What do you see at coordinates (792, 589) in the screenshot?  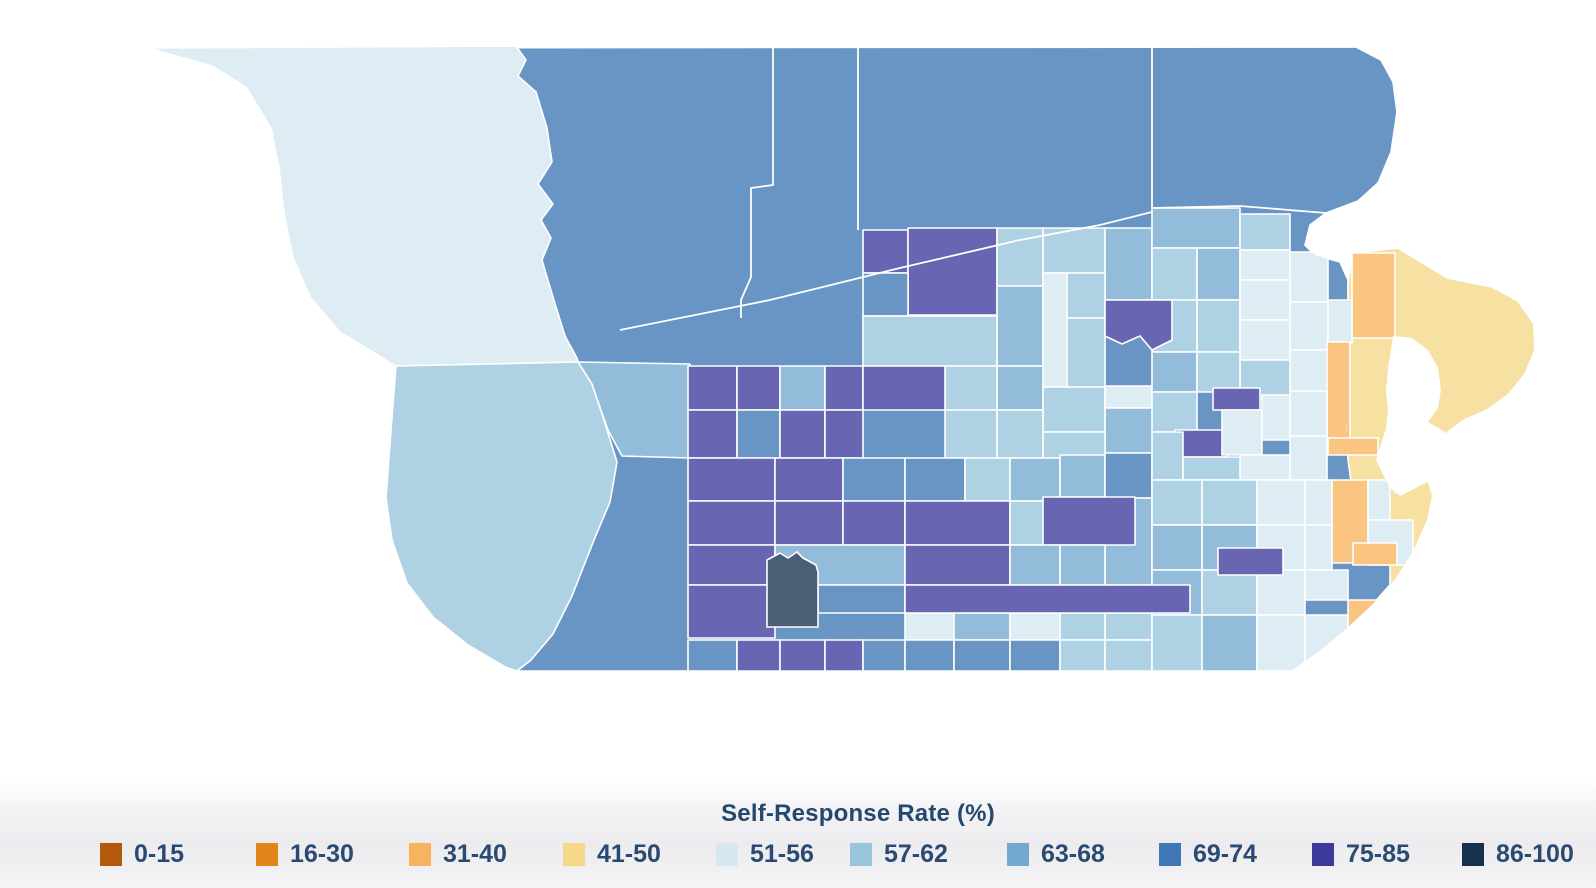 I see `map-region-highest-rate-tract` at bounding box center [792, 589].